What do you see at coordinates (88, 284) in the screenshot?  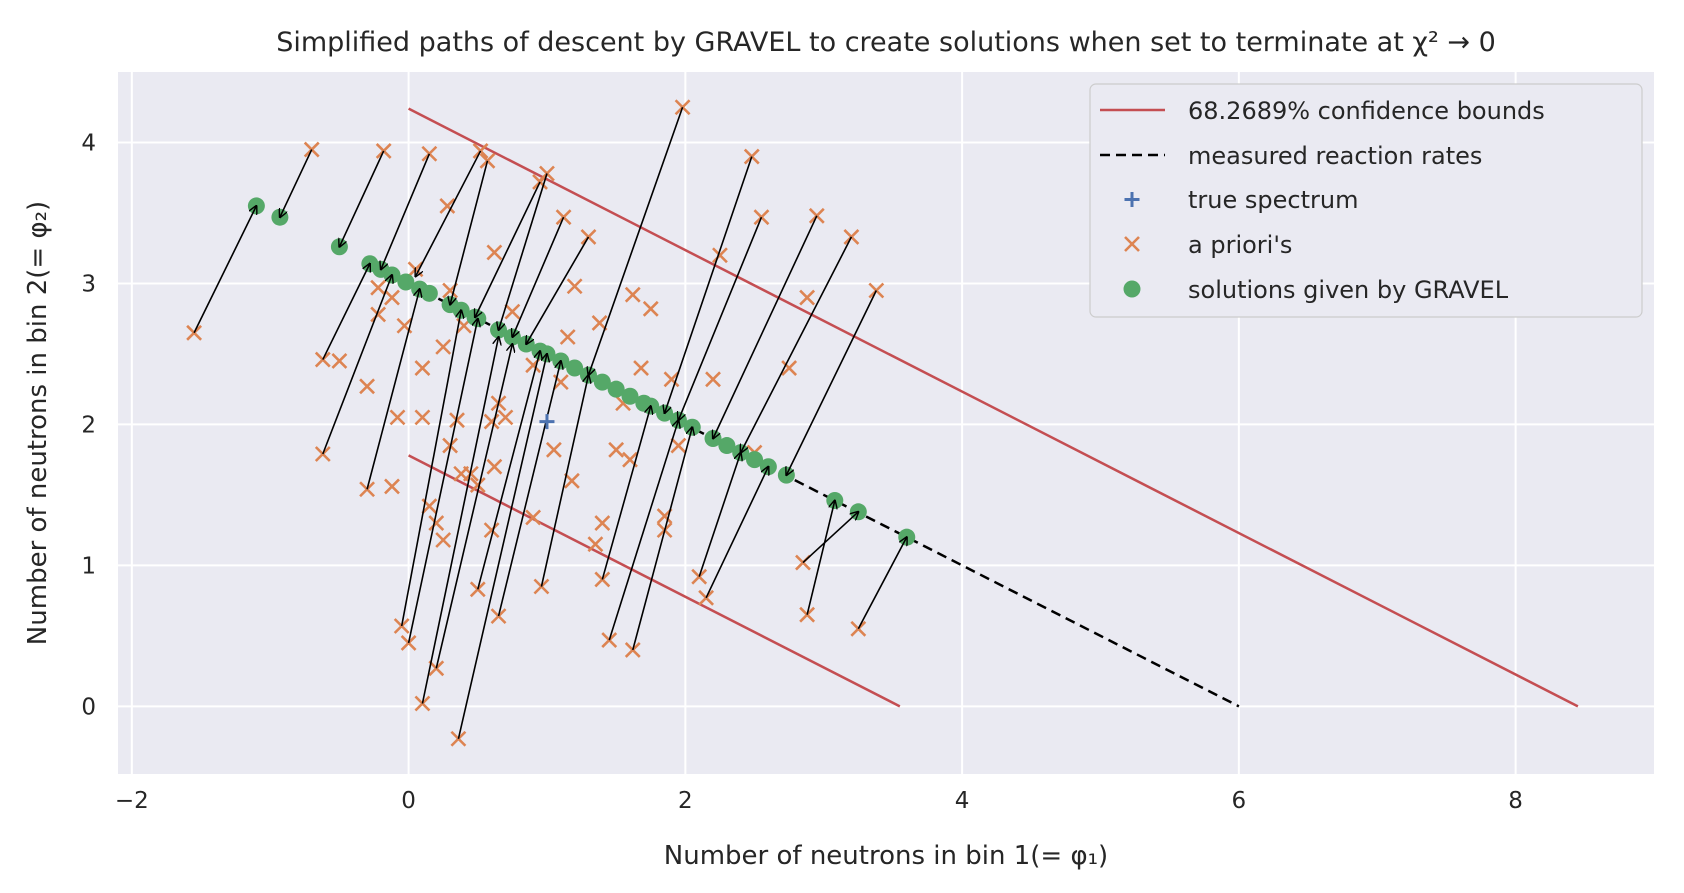 I see `y-tick-label: 3` at bounding box center [88, 284].